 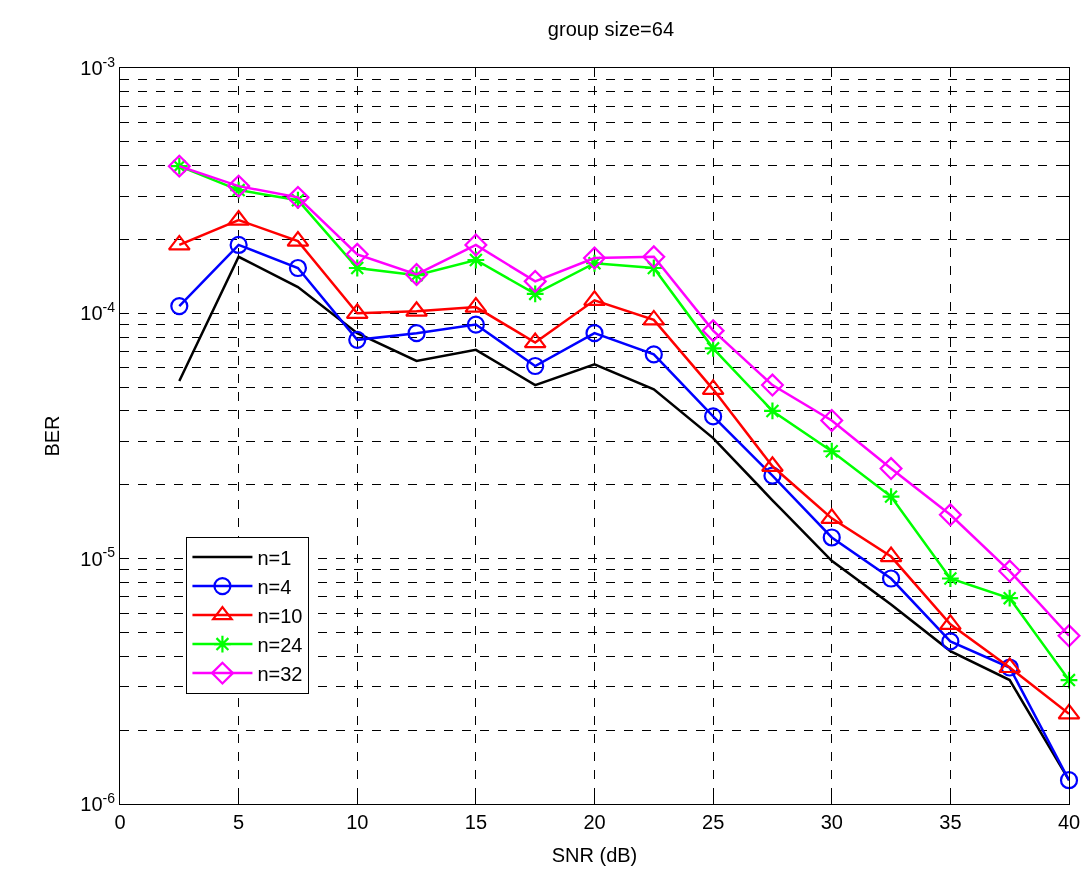 What do you see at coordinates (611, 29) in the screenshot?
I see `chart-title: group size=64` at bounding box center [611, 29].